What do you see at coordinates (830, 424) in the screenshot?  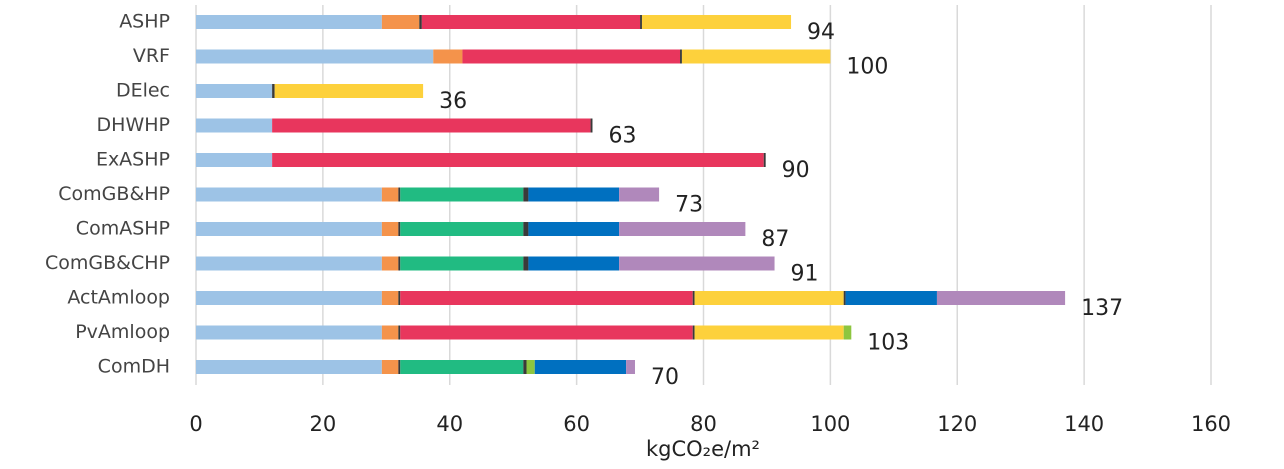 I see `x-tick-label: 100` at bounding box center [830, 424].